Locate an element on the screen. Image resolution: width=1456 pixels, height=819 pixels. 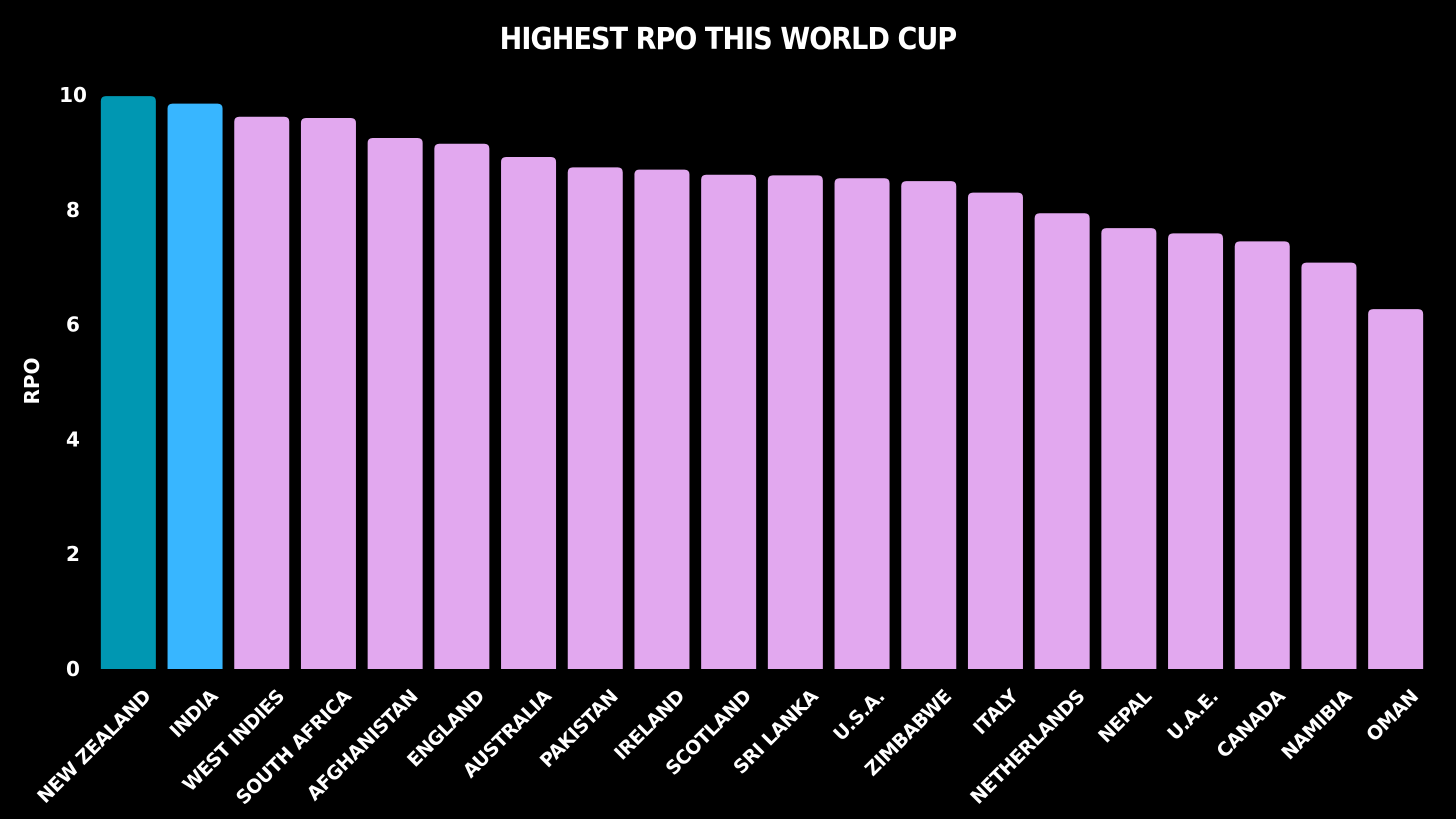
y-tick-label: 8 is located at coordinates (73, 210).